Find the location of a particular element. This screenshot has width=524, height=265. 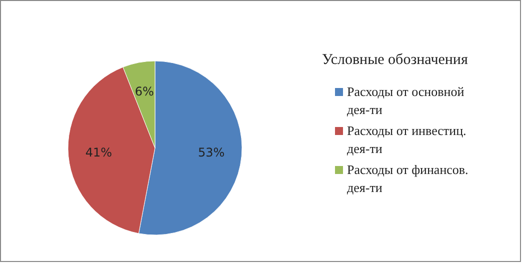

data-label: 53% is located at coordinates (211, 153).